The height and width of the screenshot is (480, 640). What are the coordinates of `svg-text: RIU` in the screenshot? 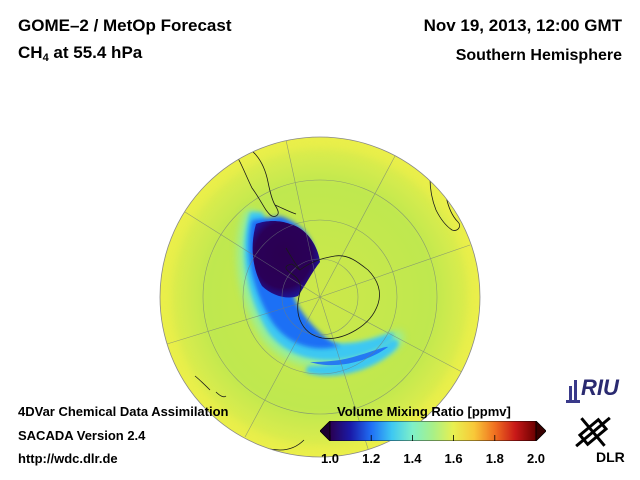 It's located at (600, 387).